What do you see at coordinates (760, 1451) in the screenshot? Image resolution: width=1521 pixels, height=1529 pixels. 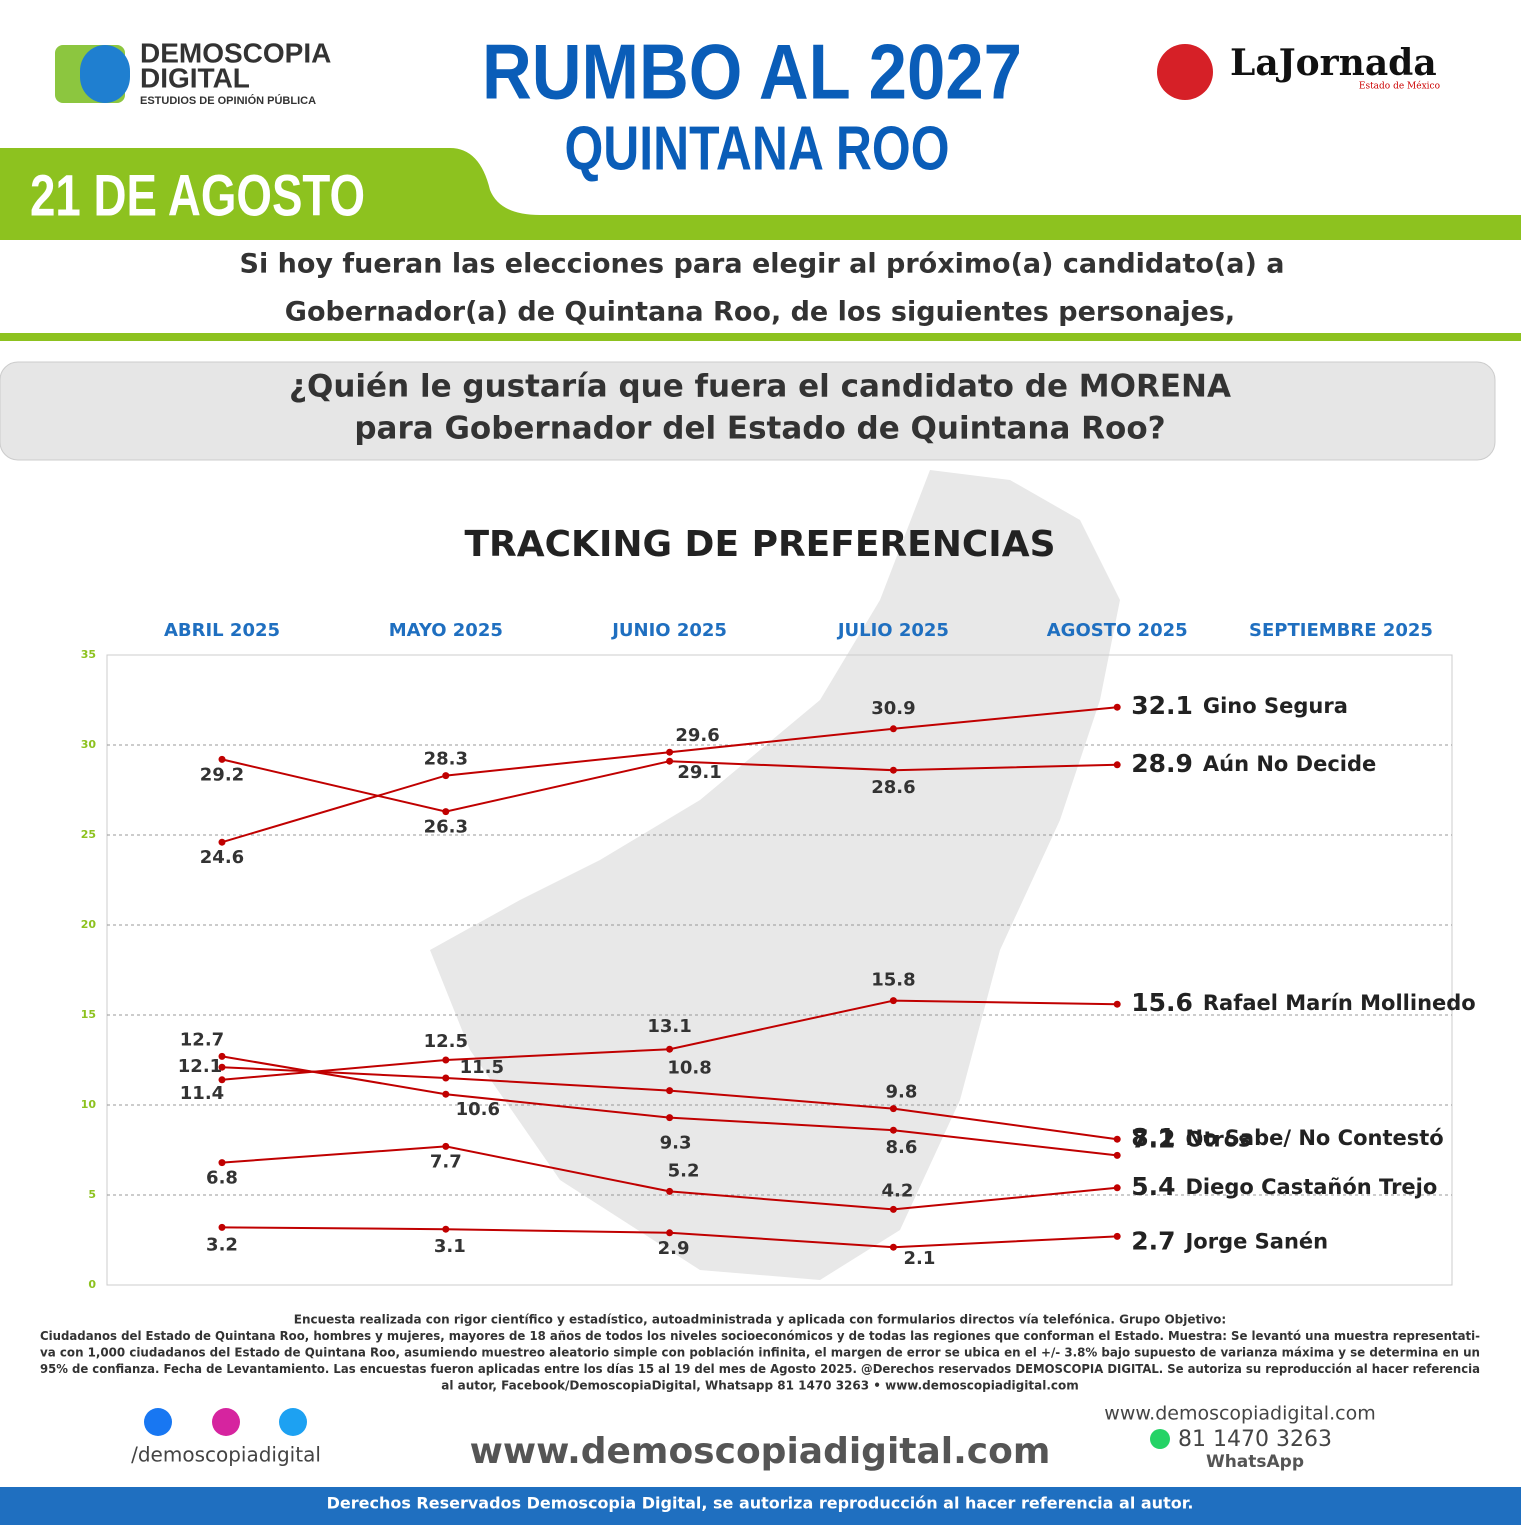 I see `site: www.demoscopiadigital.com` at bounding box center [760, 1451].